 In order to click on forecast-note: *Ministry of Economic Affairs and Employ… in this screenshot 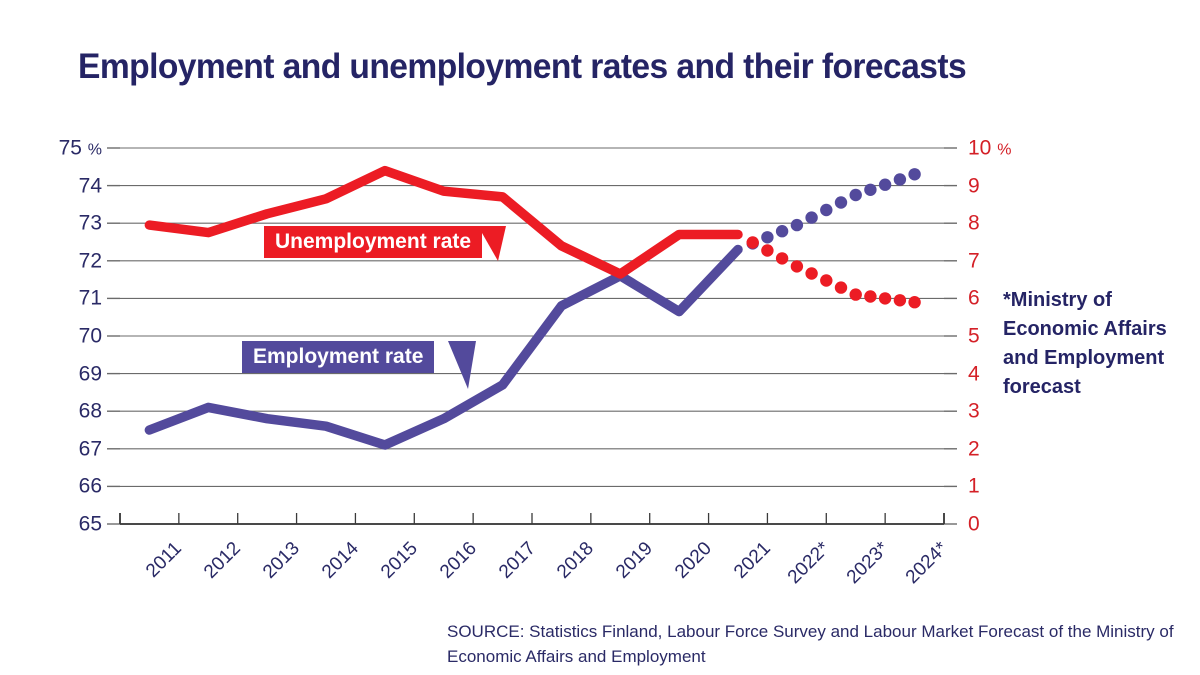, I will do `click(1085, 343)`.